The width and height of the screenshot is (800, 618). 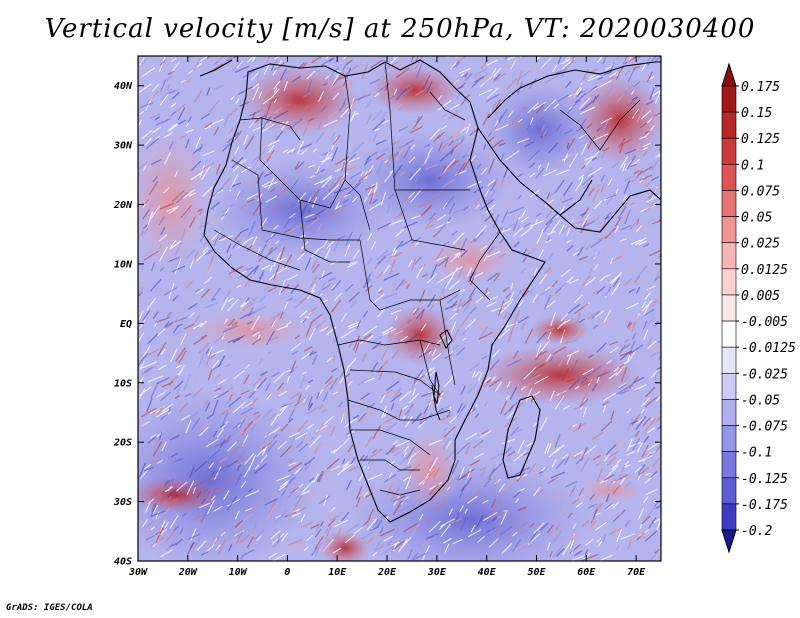 I want to click on colorbar-label: 0.005, so click(x=760, y=296).